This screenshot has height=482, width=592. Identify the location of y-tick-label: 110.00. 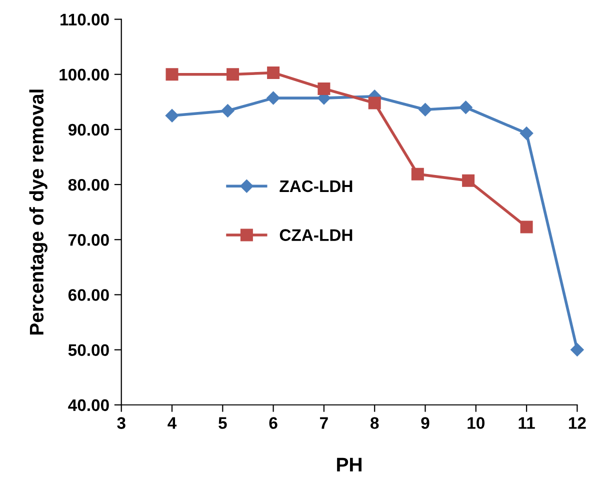
(84, 20).